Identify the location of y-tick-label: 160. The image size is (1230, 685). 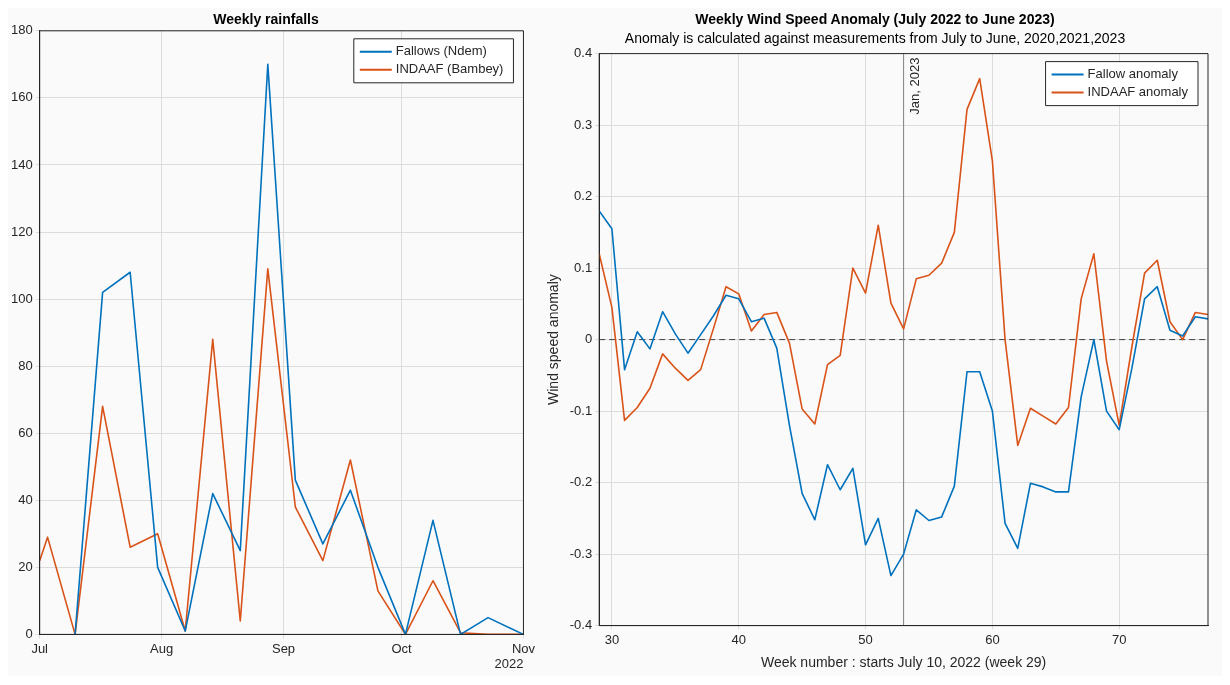
(21, 97).